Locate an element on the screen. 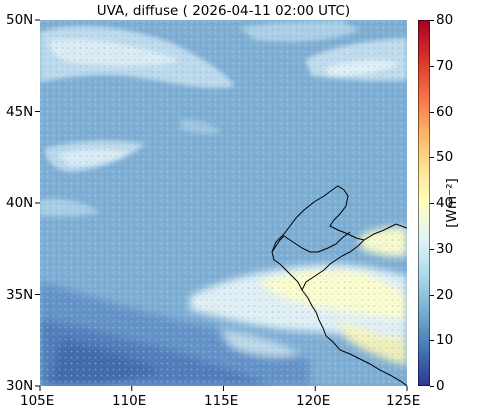 This screenshot has width=480, height=412. colorbar-tick-label: 80 is located at coordinates (445, 20).